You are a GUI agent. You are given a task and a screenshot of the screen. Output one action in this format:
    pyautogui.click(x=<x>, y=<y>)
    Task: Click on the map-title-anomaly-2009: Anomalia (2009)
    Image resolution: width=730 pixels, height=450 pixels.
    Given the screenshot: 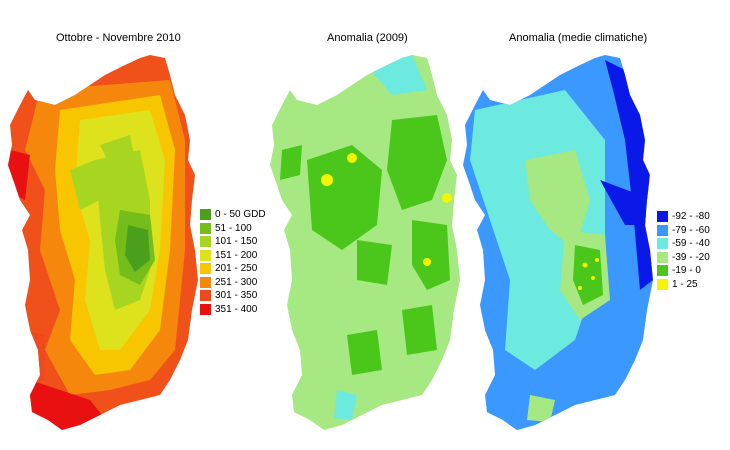 What is the action you would take?
    pyautogui.click(x=367, y=38)
    